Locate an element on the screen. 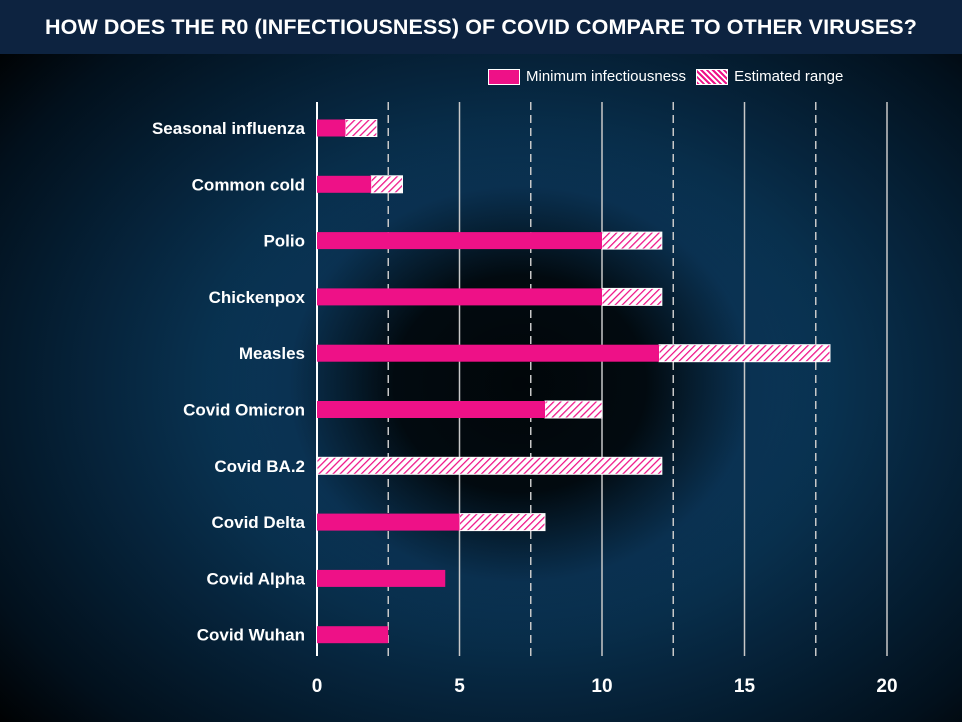 The image size is (962, 722). legend-label-minimum: Minimum infectiousness is located at coordinates (606, 76).